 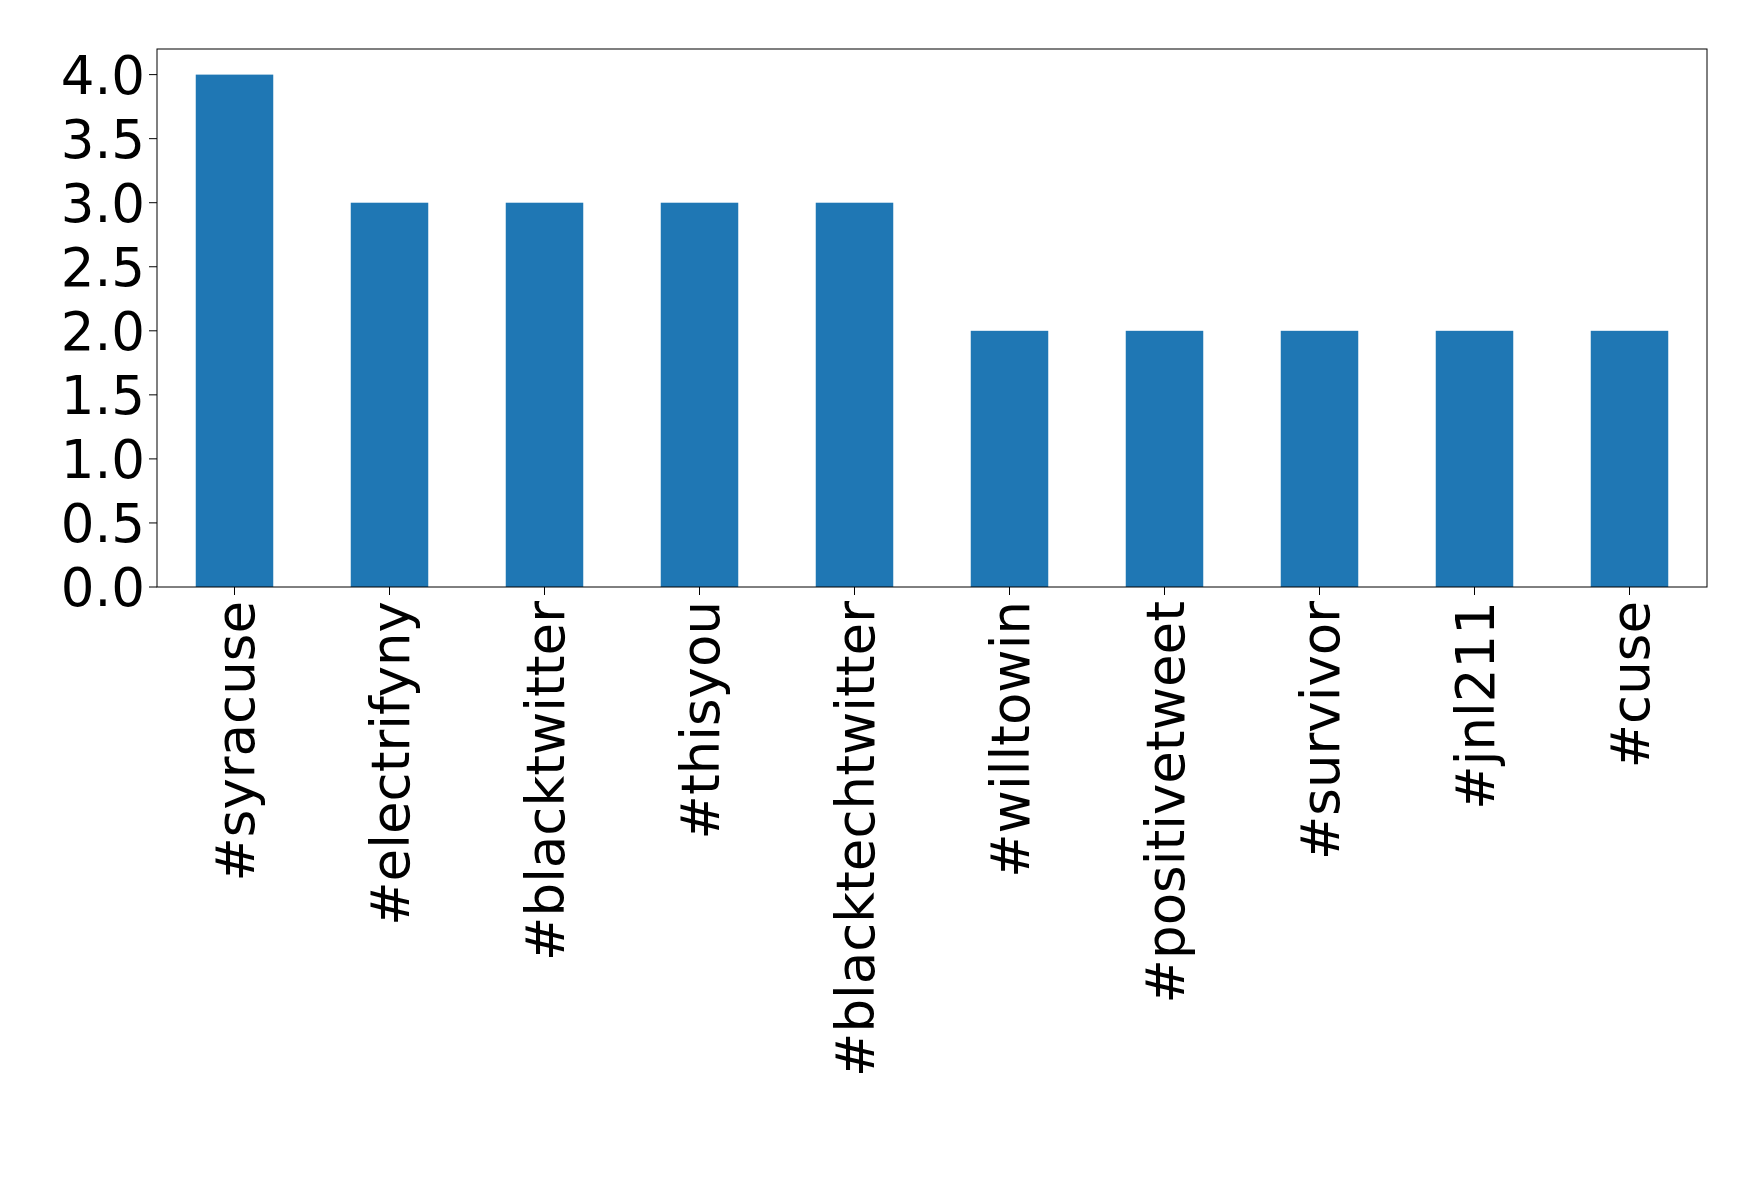 I want to click on x-tick-label: #jnl211, so click(x=1475, y=705).